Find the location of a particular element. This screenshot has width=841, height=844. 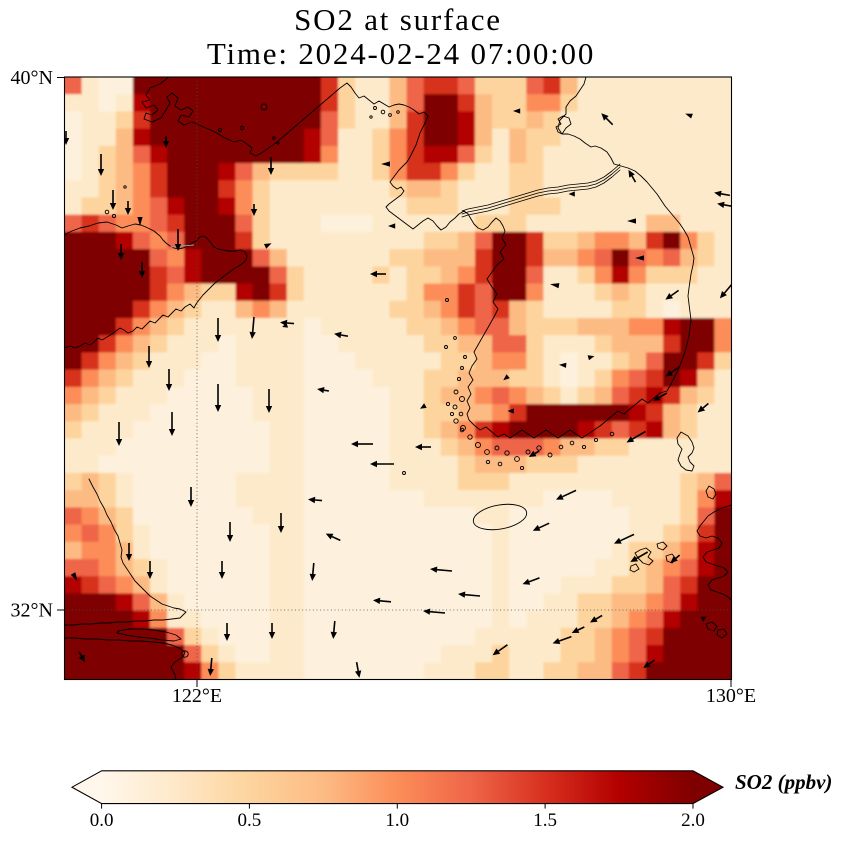

svg-text: SO2 at surface is located at coordinates (398, 19).